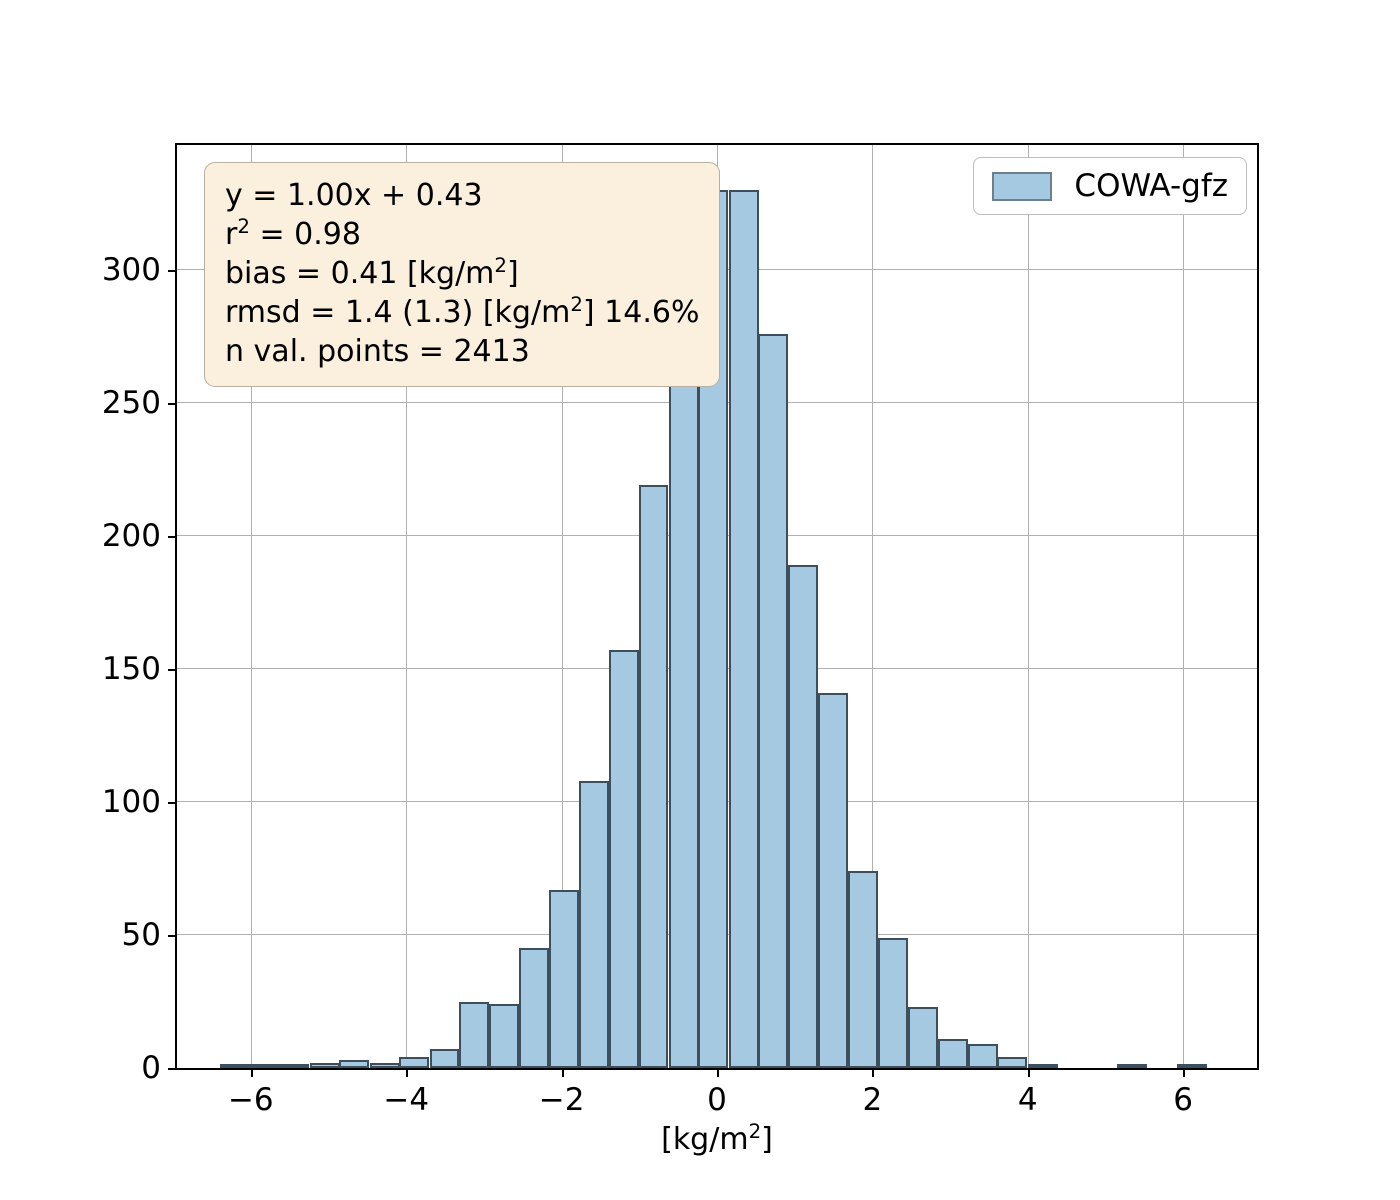 The height and width of the screenshot is (1200, 1400). I want to click on x-tick-label: −4, so click(406, 1100).